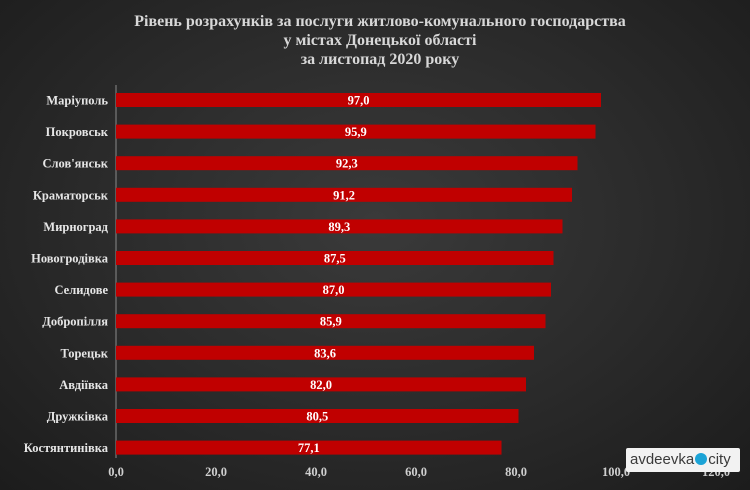 The width and height of the screenshot is (750, 490). I want to click on watermark-logo: avdeevka city, so click(683, 460).